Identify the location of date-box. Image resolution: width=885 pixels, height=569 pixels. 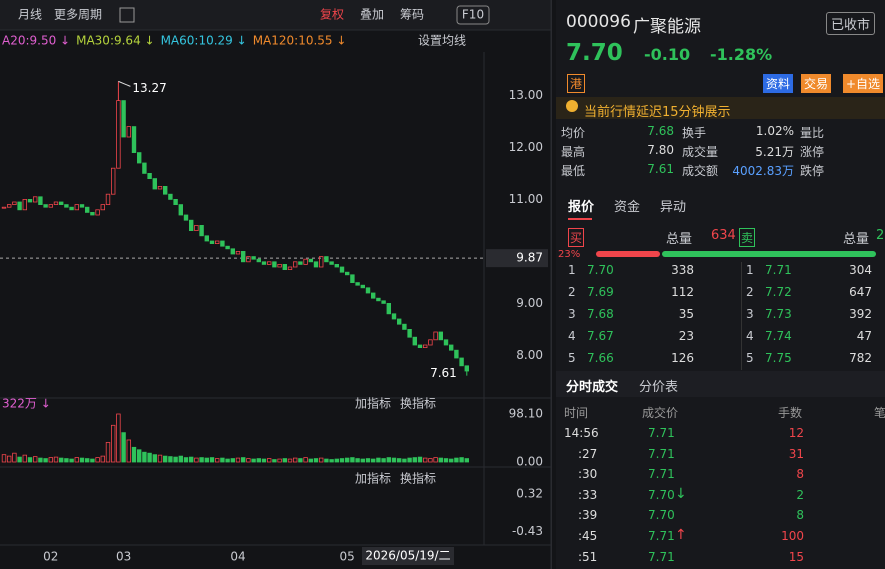
(408, 556).